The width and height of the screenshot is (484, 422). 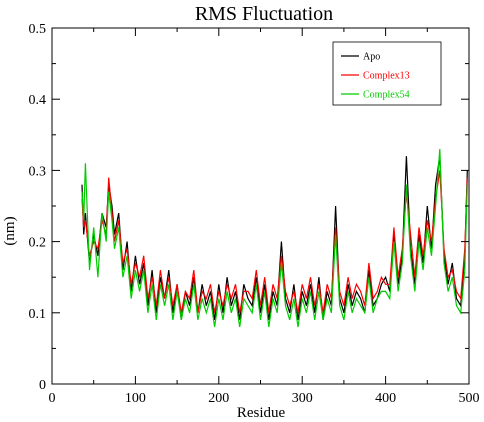 I want to click on legend-label: Complex13, so click(x=386, y=76).